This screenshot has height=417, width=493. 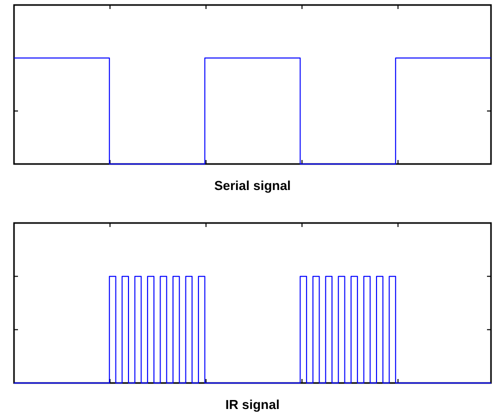 What do you see at coordinates (252, 185) in the screenshot?
I see `x-axis-title: Serial signal` at bounding box center [252, 185].